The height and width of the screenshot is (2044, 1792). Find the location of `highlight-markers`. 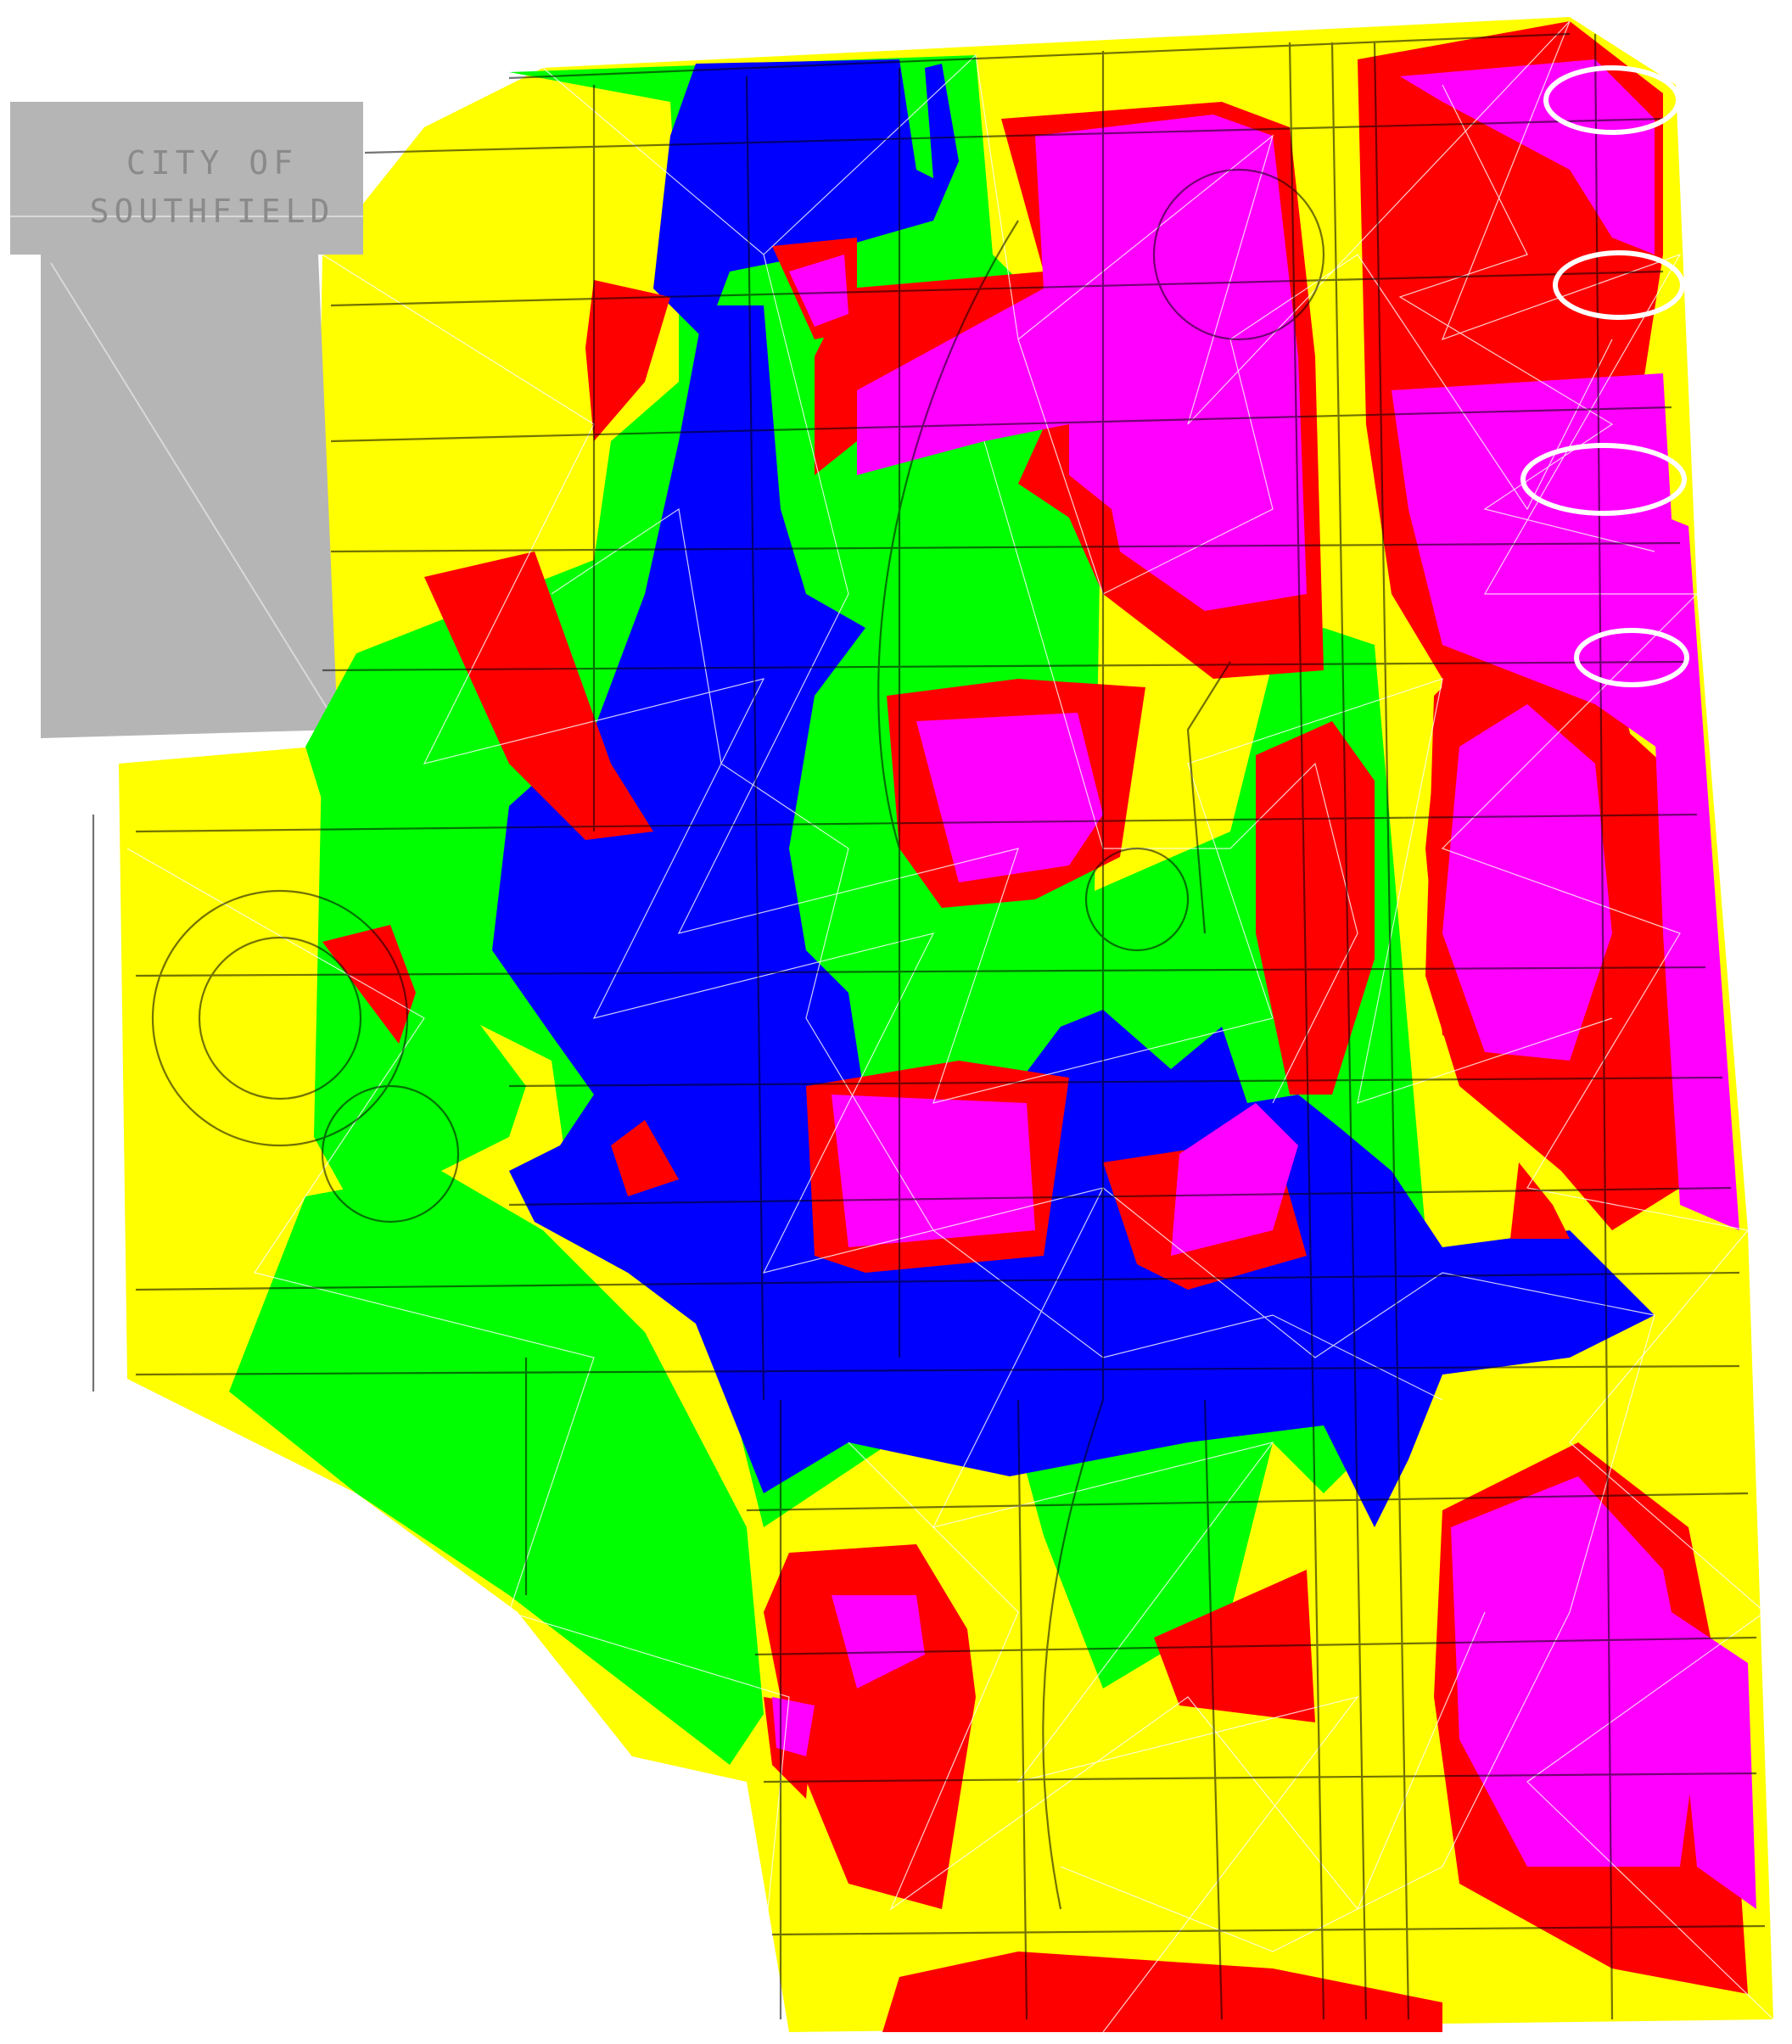

highlight-markers is located at coordinates (1604, 376).